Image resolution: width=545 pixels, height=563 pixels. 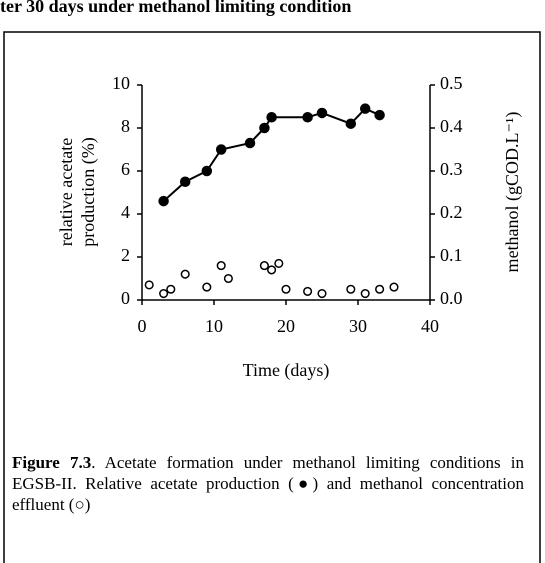 I want to click on y2-tick-label: 0.5, so click(x=451, y=83).